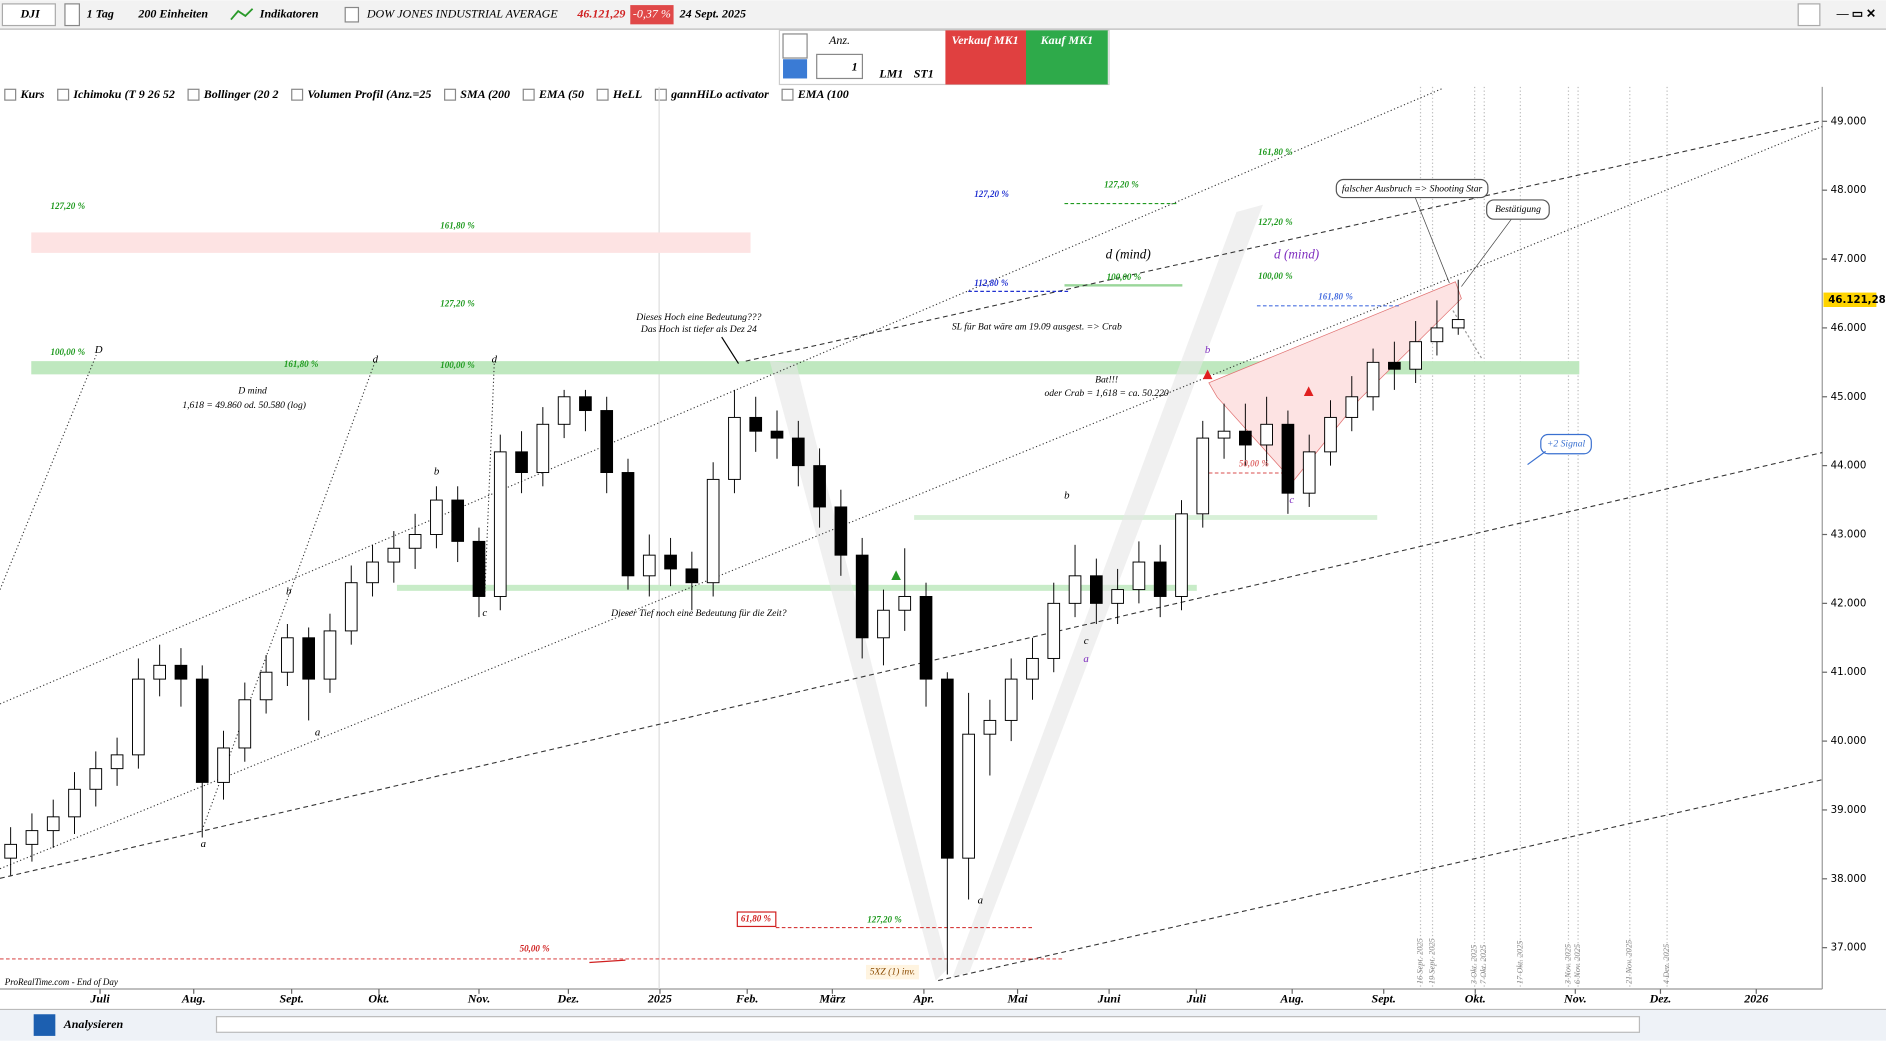 The width and height of the screenshot is (1886, 1041). Describe the element at coordinates (1518, 209) in the screenshot. I see `callout` at that location.